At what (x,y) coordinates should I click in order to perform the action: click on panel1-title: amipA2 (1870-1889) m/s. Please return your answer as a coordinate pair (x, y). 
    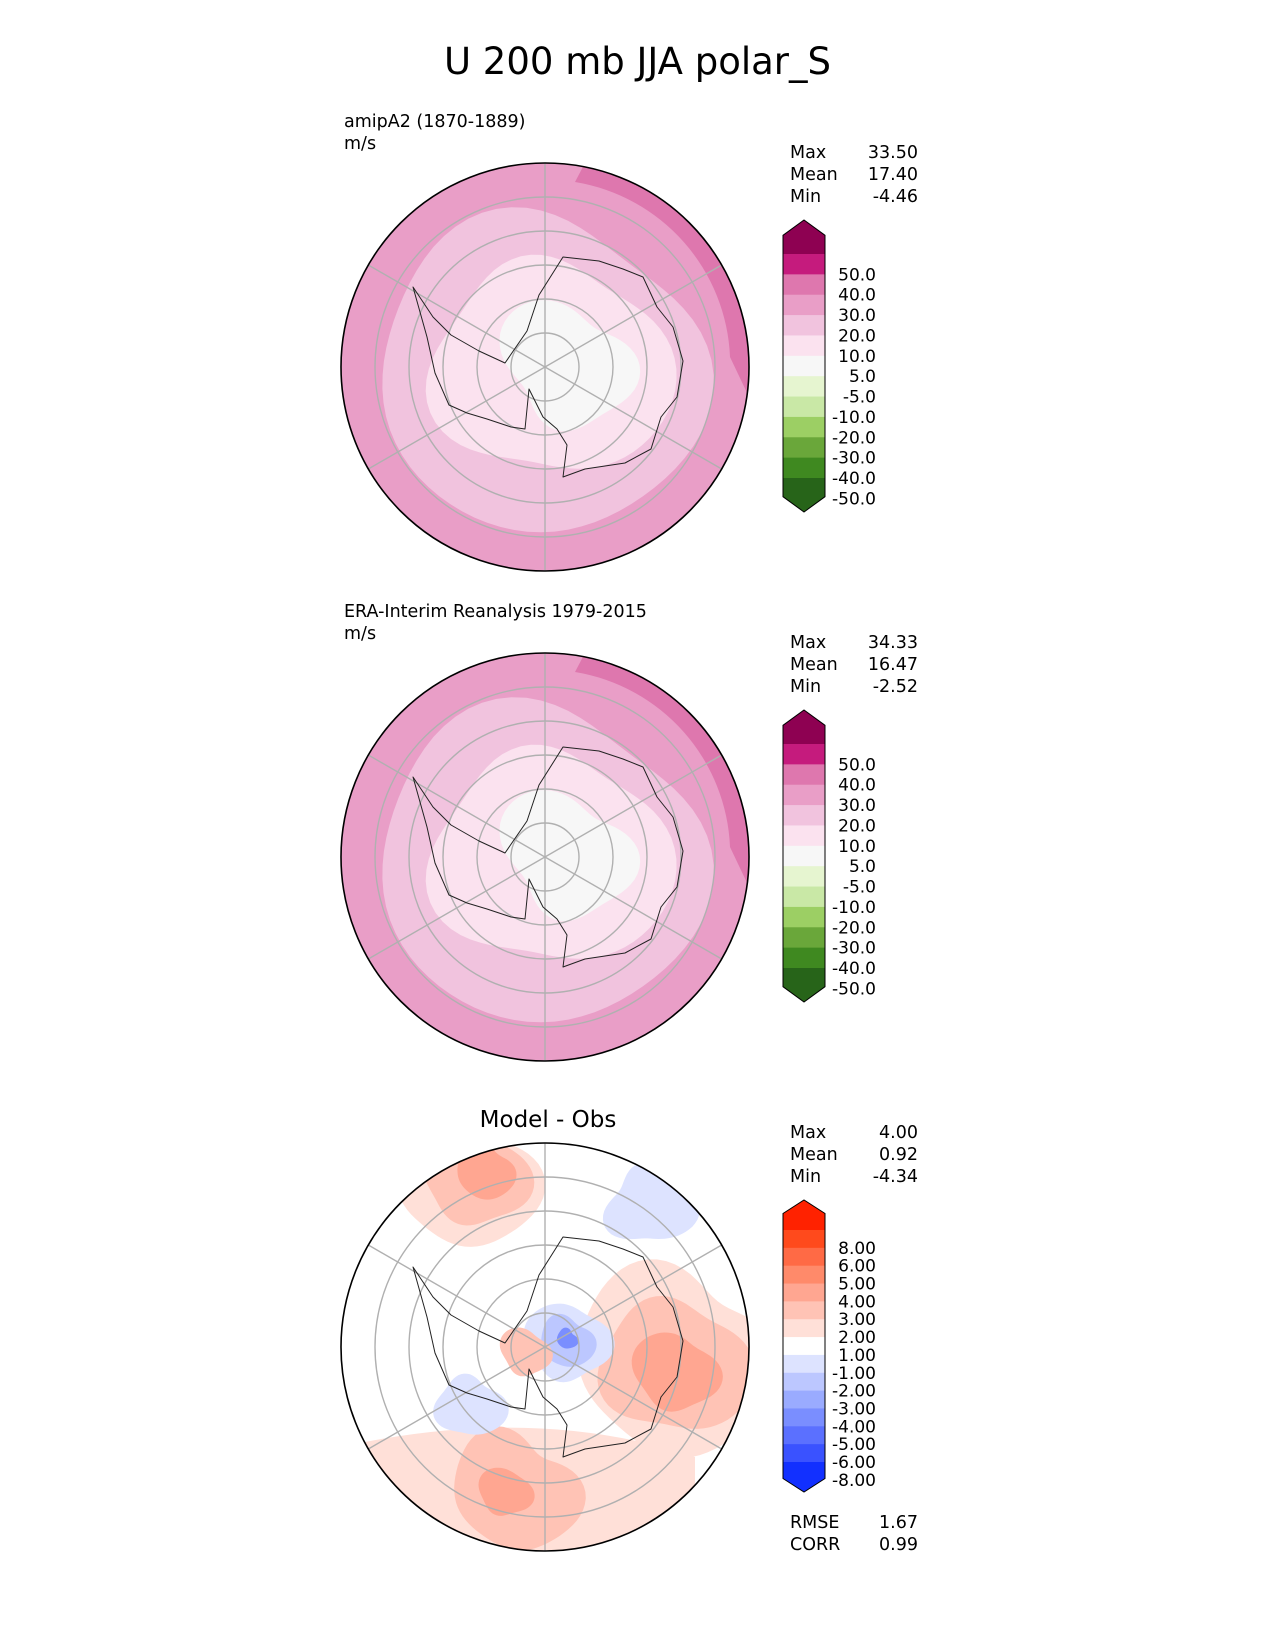
    Looking at the image, I should click on (435, 133).